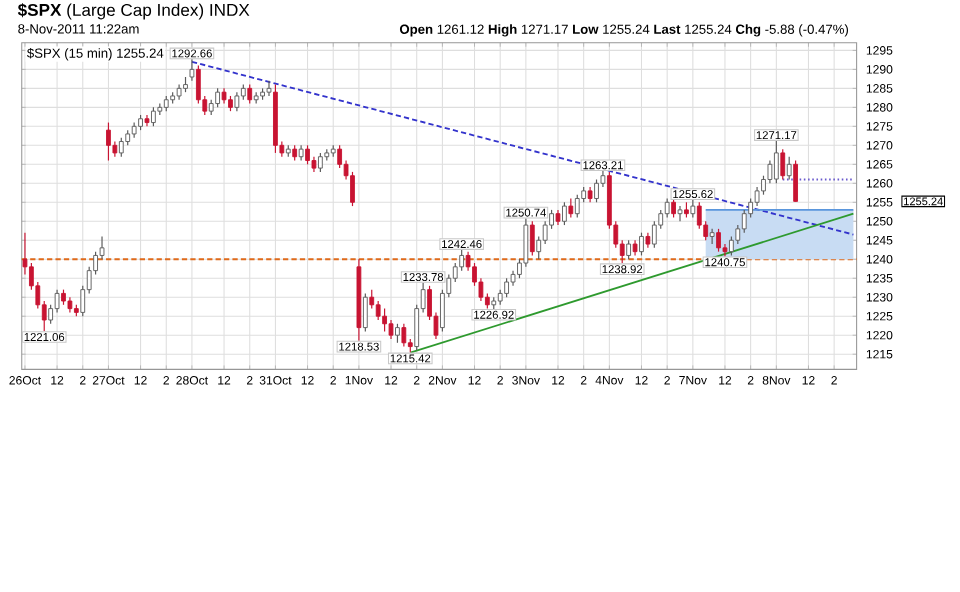 Image resolution: width=960 pixels, height=592 pixels. I want to click on chart-title: $SPX (Large Cap Index) INDX, so click(133, 11).